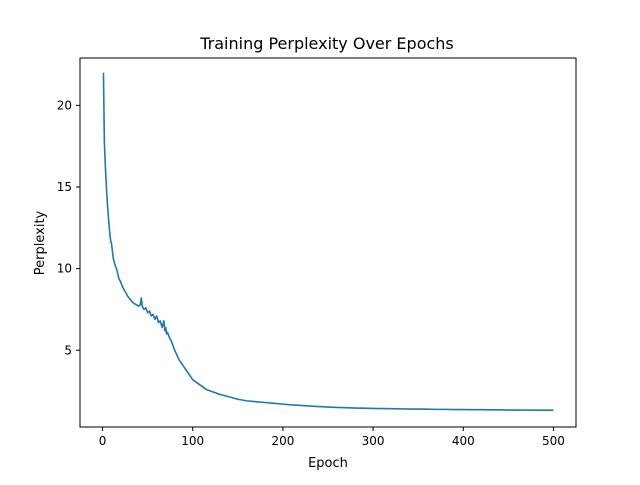 The width and height of the screenshot is (640, 485). What do you see at coordinates (192, 441) in the screenshot?
I see `x-tick-label: 100` at bounding box center [192, 441].